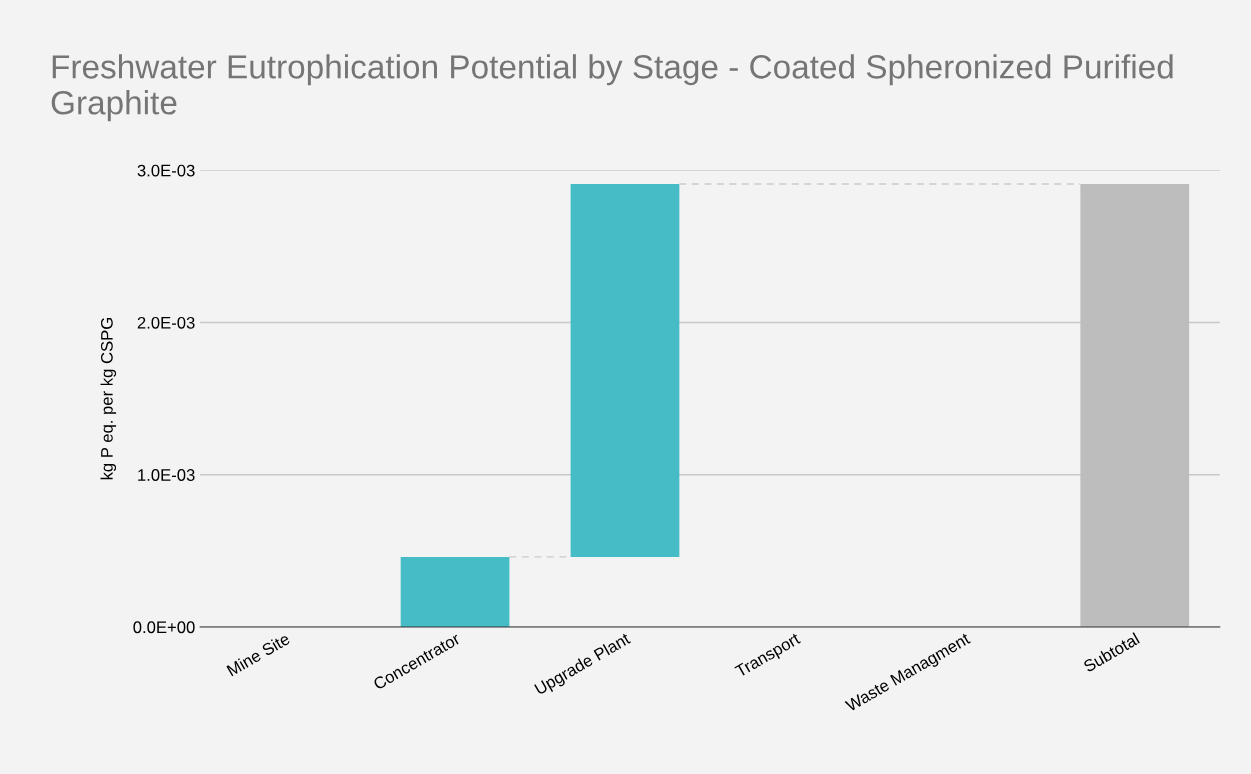 The height and width of the screenshot is (774, 1251). What do you see at coordinates (166, 322) in the screenshot?
I see `y-tick-label: 2.0E-03` at bounding box center [166, 322].